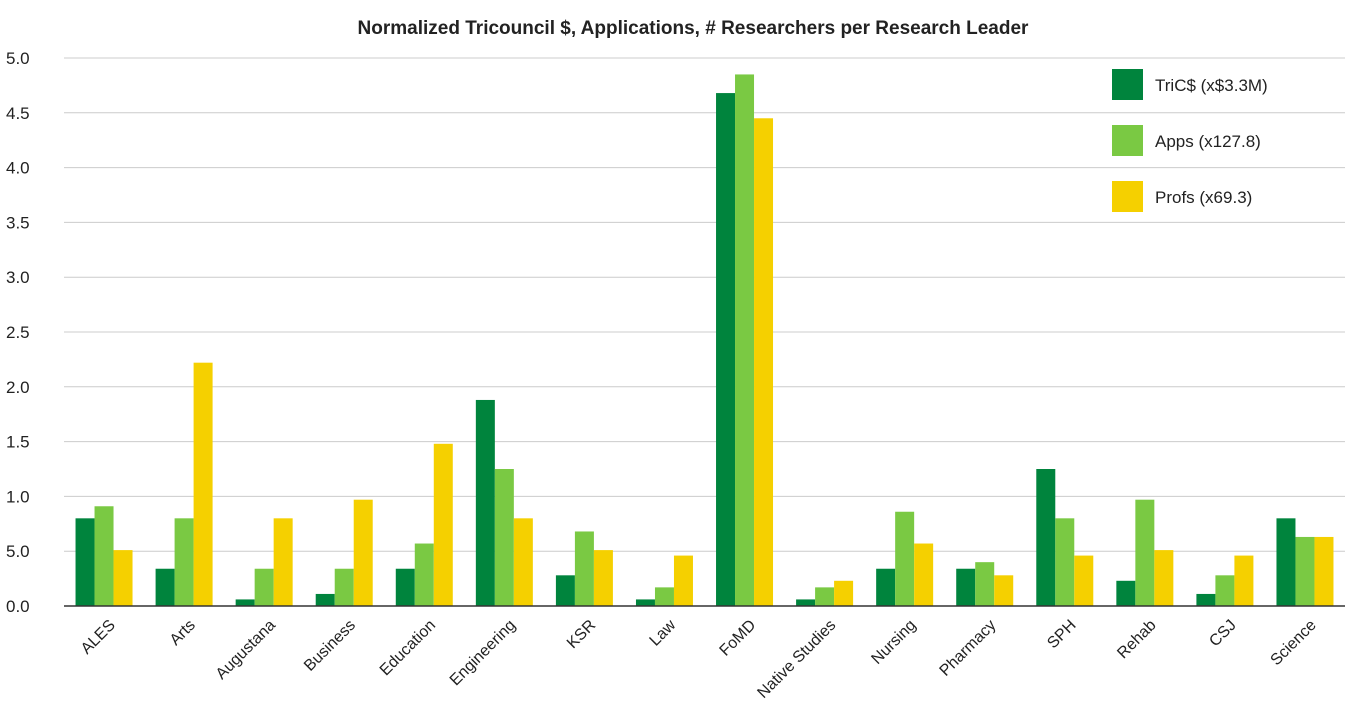 The width and height of the screenshot is (1353, 723). What do you see at coordinates (893, 642) in the screenshot?
I see `x-category-label: Nursing` at bounding box center [893, 642].